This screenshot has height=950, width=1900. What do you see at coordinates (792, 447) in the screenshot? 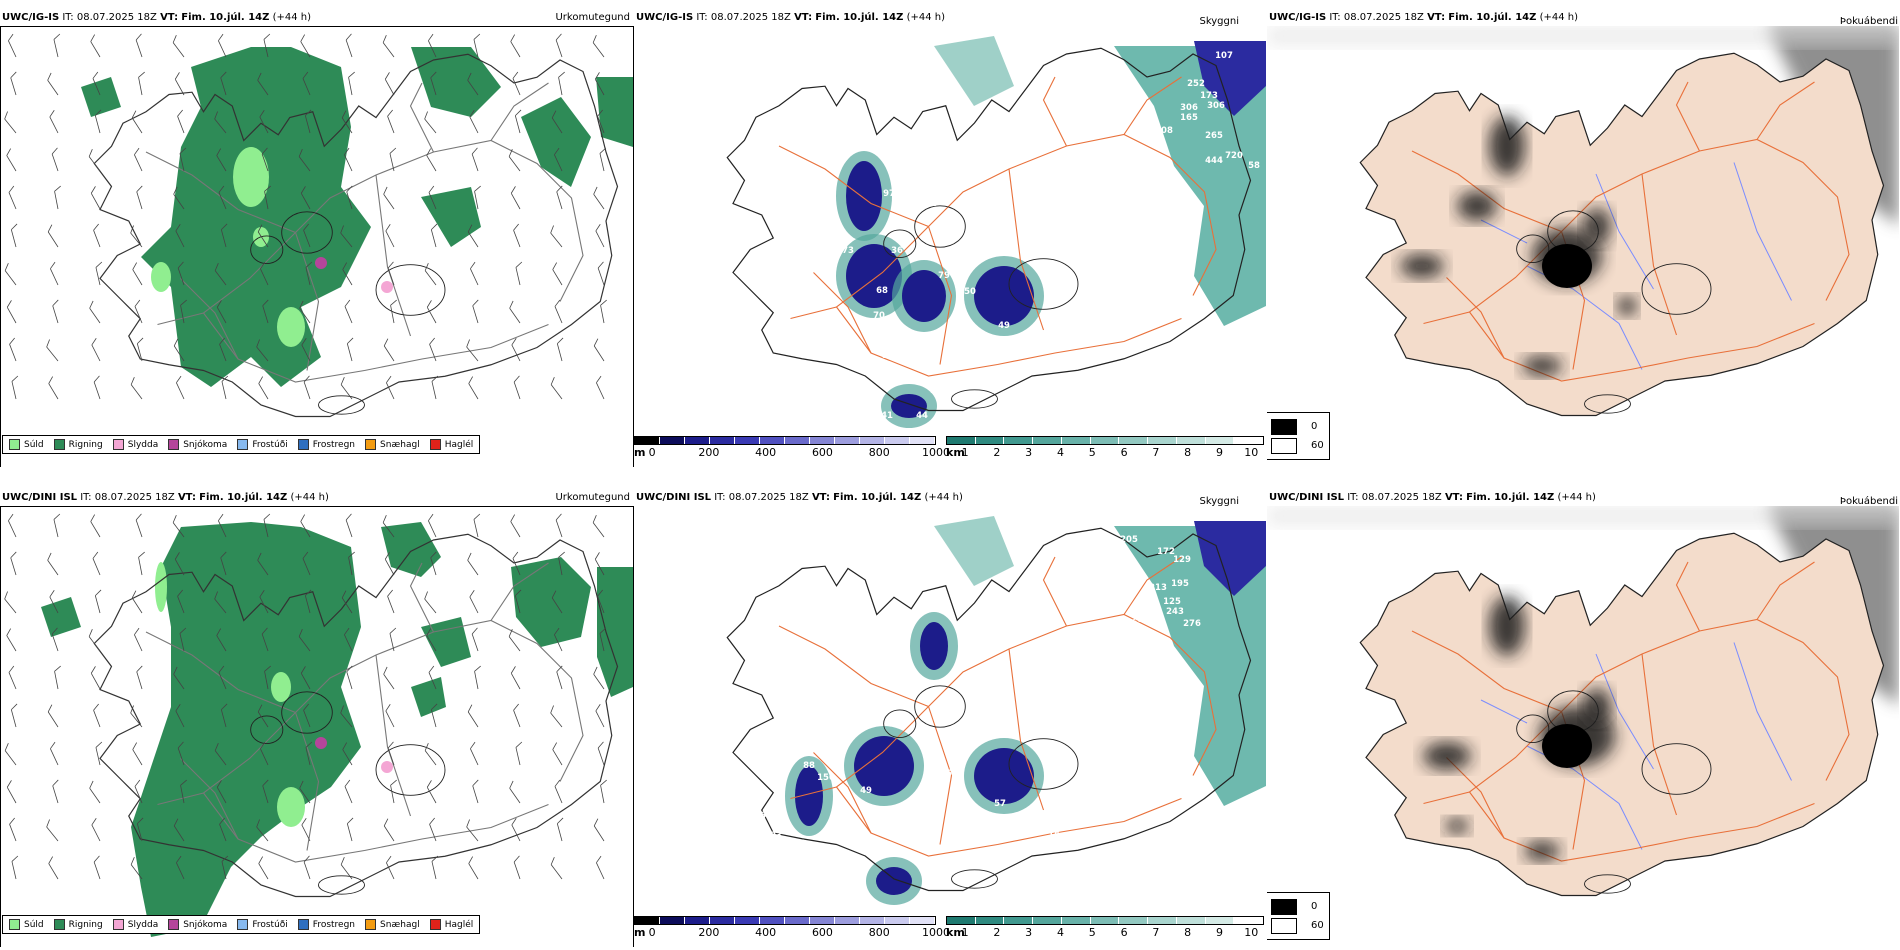
I see `visibility-scale-m: m 0 200 400 600 800 1000` at bounding box center [792, 447].